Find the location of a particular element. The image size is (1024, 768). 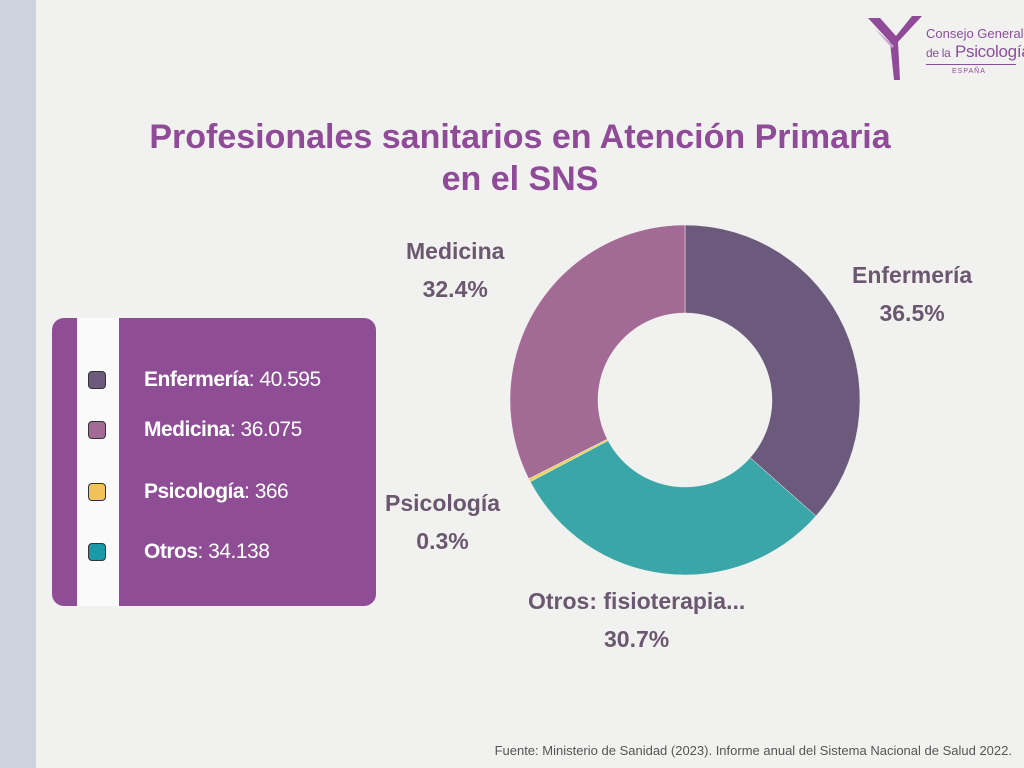

slice-label-name: Enfermería is located at coordinates (912, 275).